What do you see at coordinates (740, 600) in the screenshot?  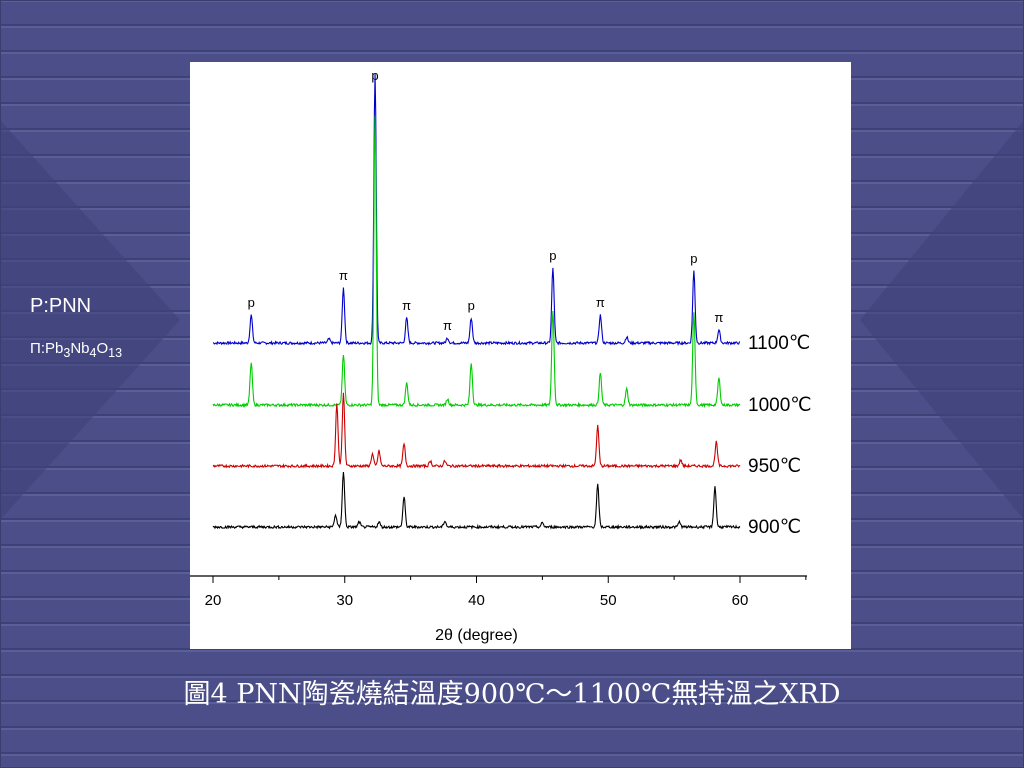 I see `x-tick-label: 60` at bounding box center [740, 600].